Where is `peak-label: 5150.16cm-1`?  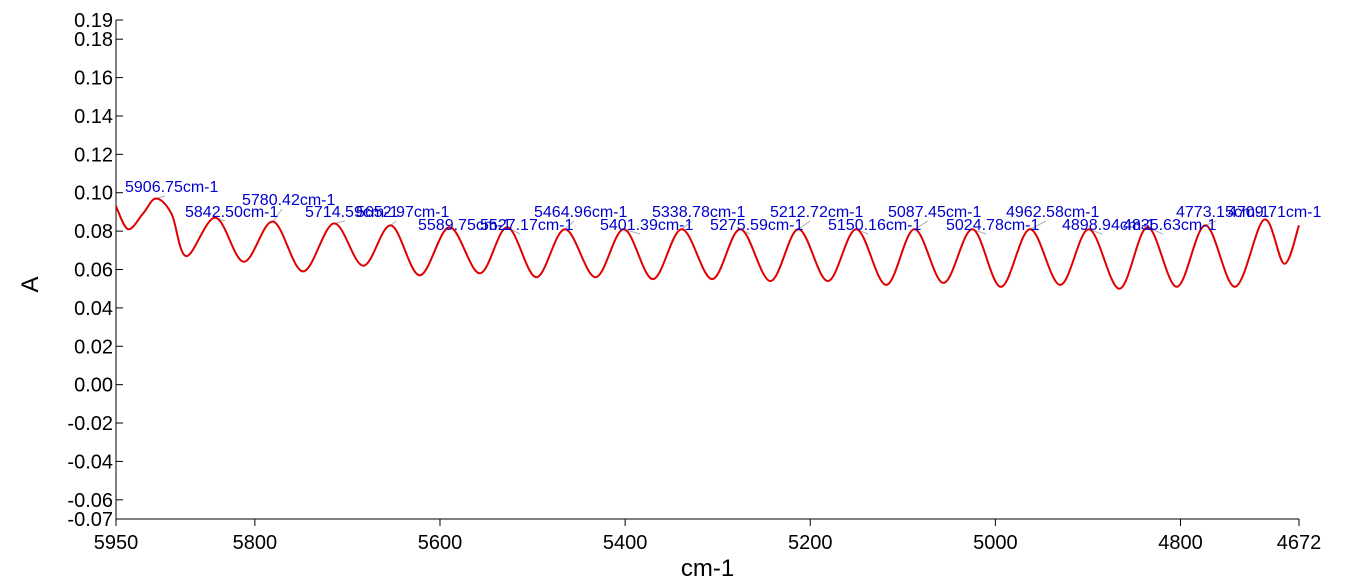 peak-label: 5150.16cm-1 is located at coordinates (874, 225).